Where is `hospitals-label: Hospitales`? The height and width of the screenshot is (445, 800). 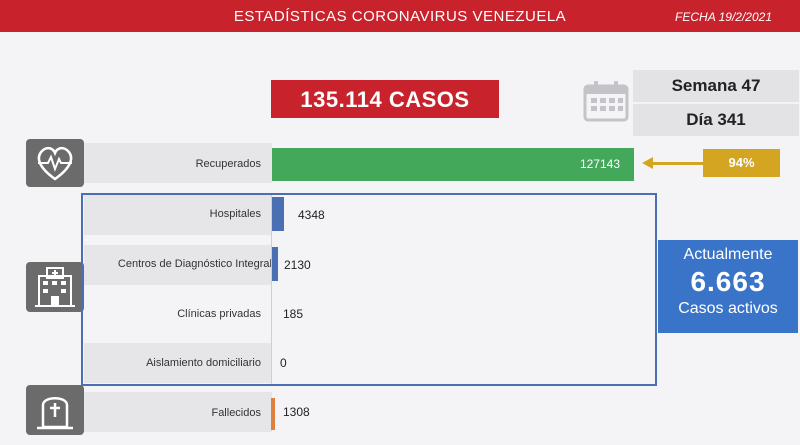 hospitals-label: Hospitales is located at coordinates (235, 214).